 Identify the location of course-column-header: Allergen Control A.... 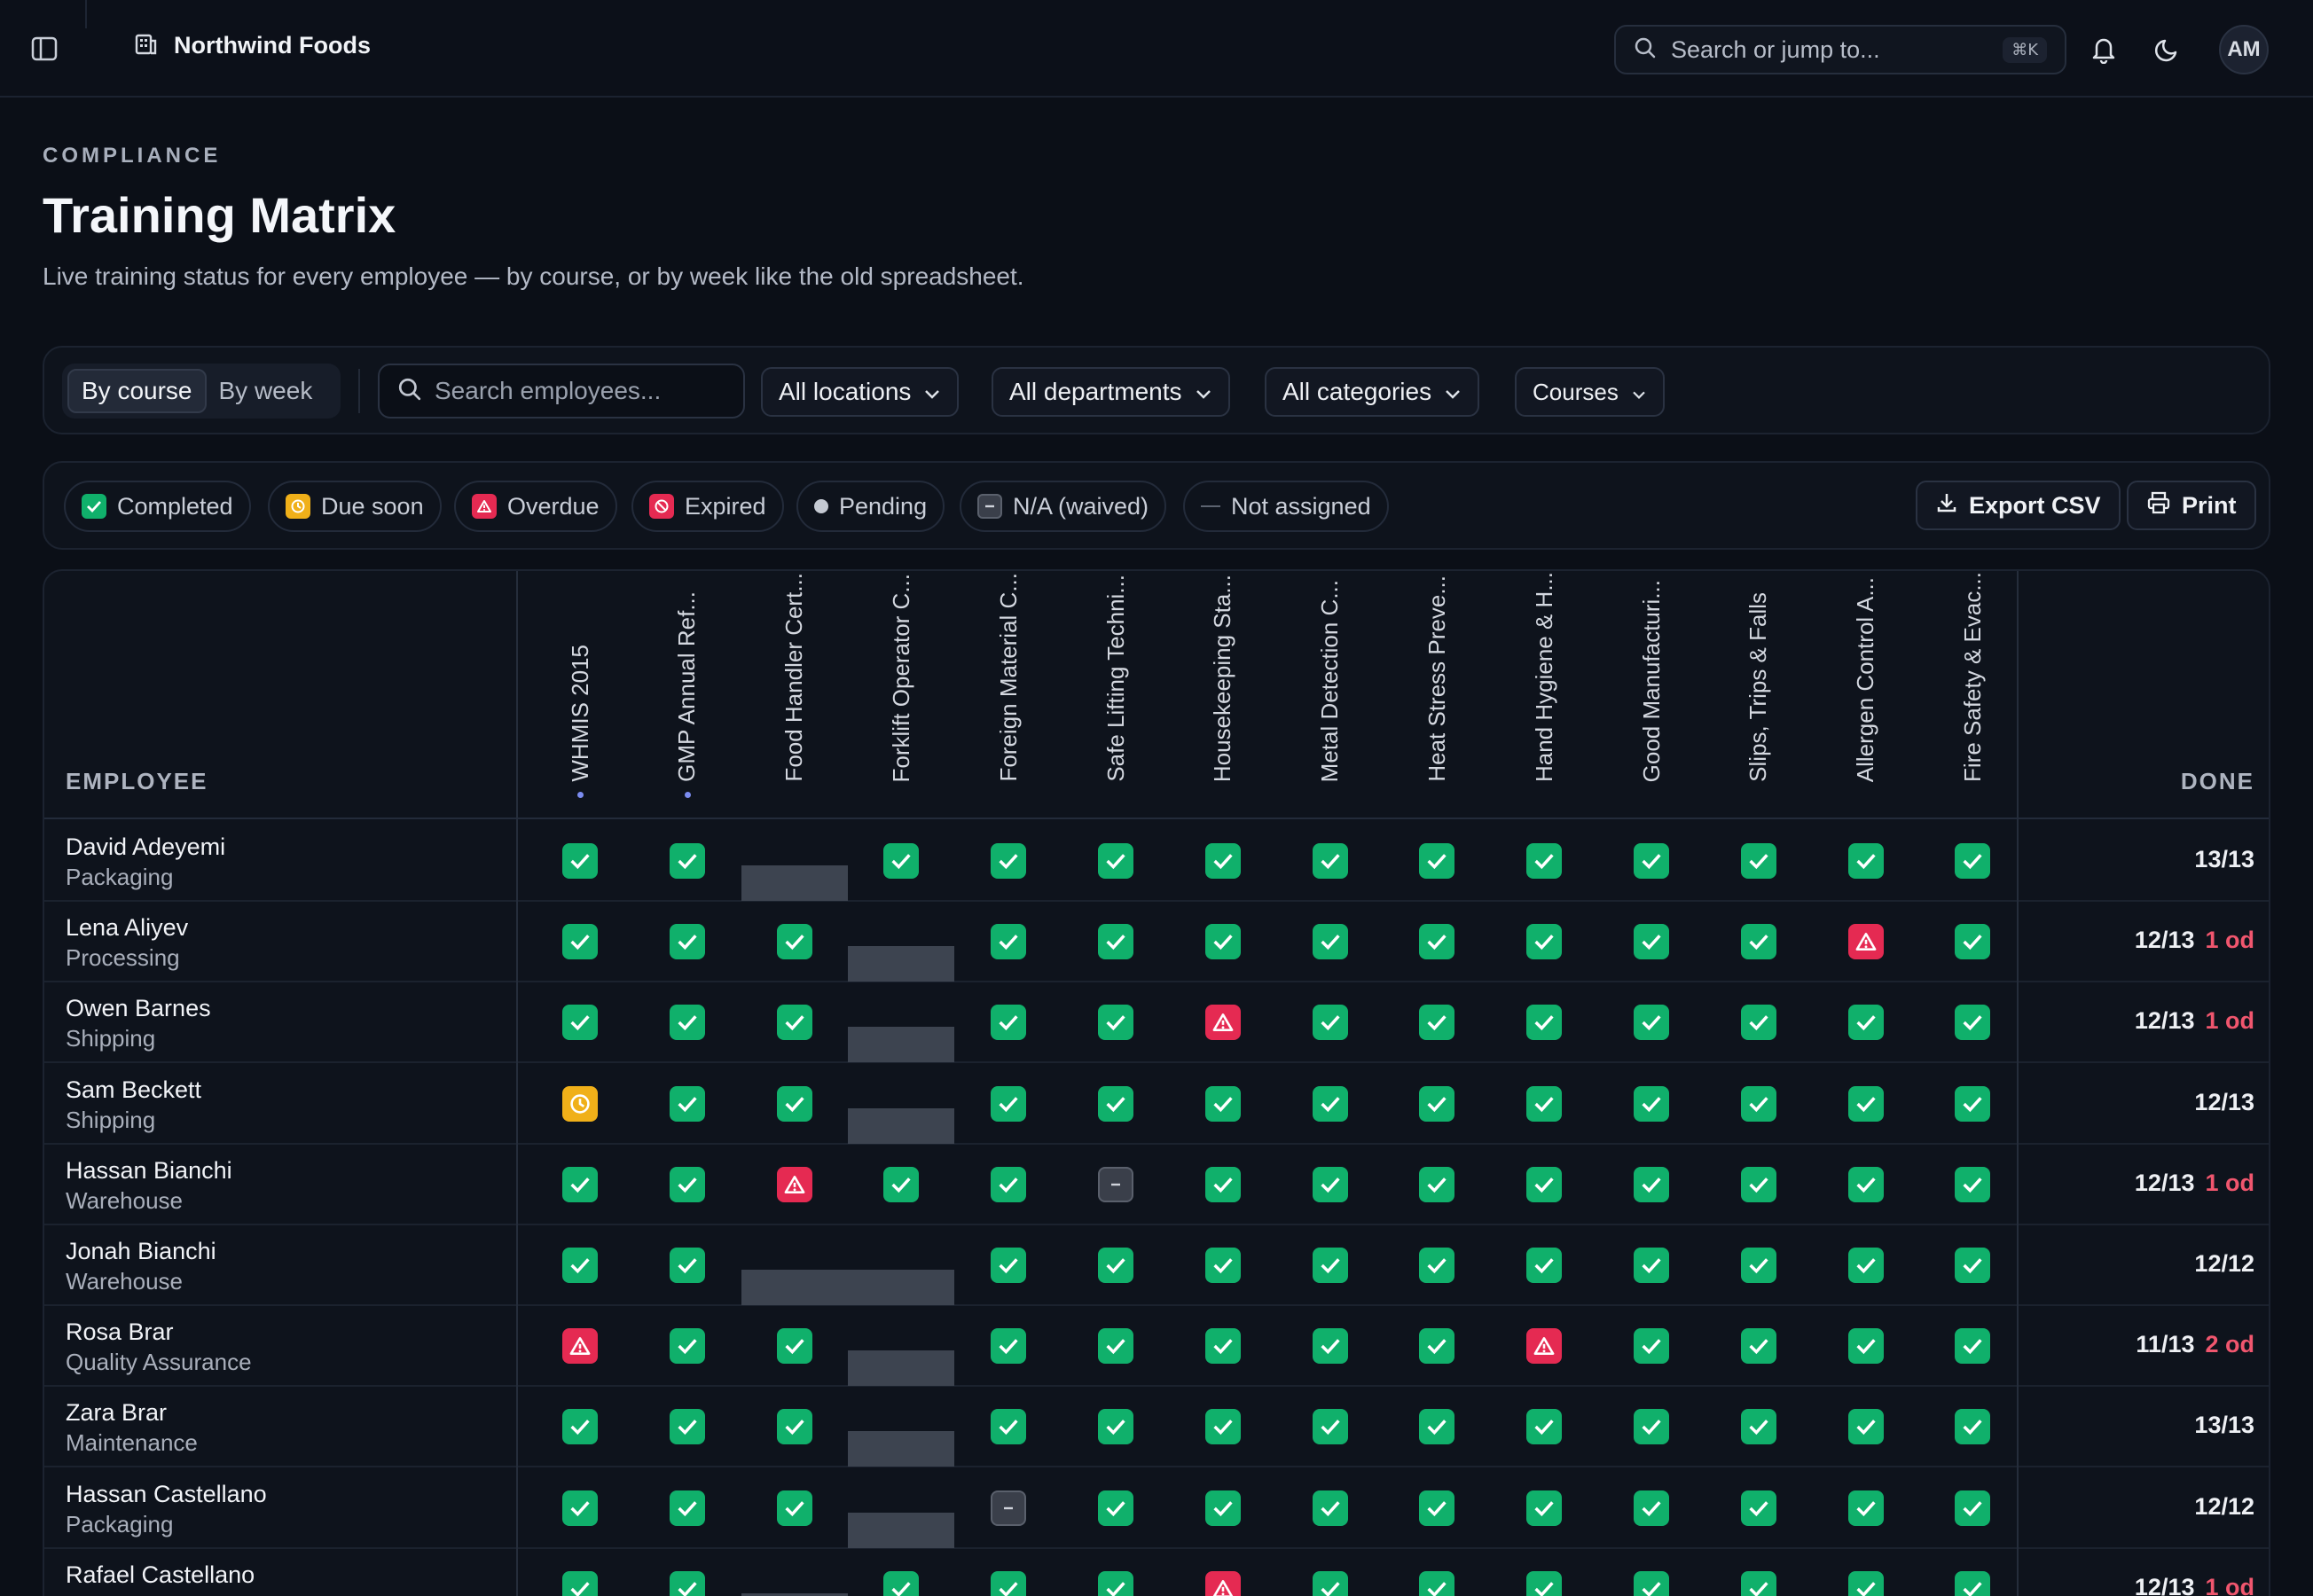
(1866, 695).